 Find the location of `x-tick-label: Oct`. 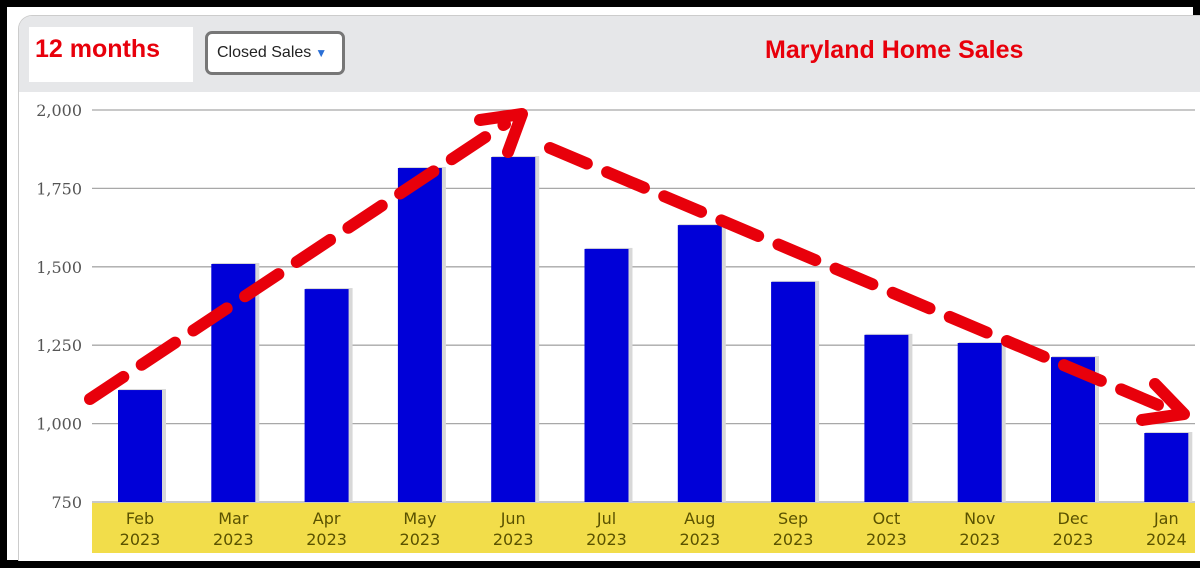

x-tick-label: Oct is located at coordinates (887, 518).